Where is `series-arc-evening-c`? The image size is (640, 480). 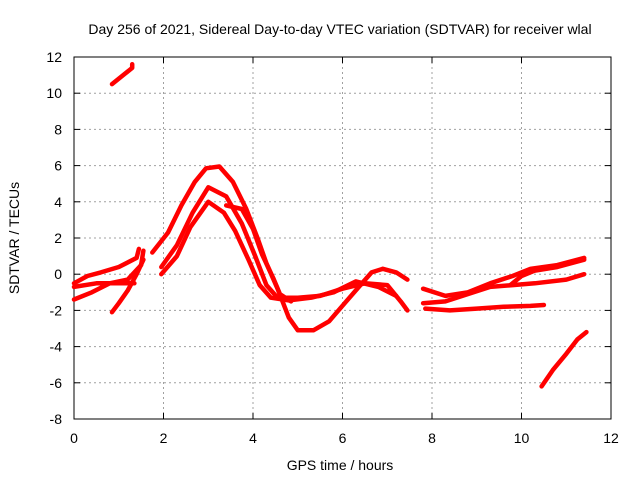
series-arc-evening-c is located at coordinates (485, 307).